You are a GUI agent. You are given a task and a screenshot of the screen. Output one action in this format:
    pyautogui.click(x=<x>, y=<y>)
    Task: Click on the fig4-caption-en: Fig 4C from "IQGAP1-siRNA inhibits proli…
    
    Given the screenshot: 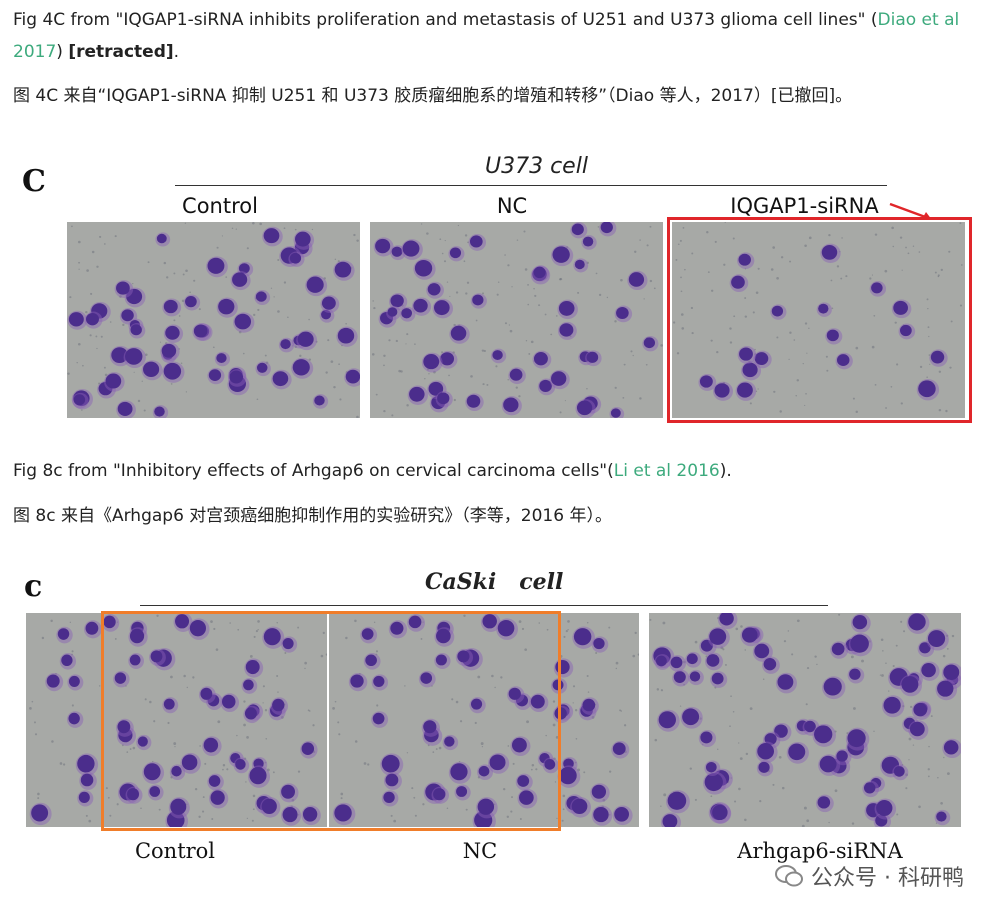 What is the action you would take?
    pyautogui.click(x=498, y=36)
    